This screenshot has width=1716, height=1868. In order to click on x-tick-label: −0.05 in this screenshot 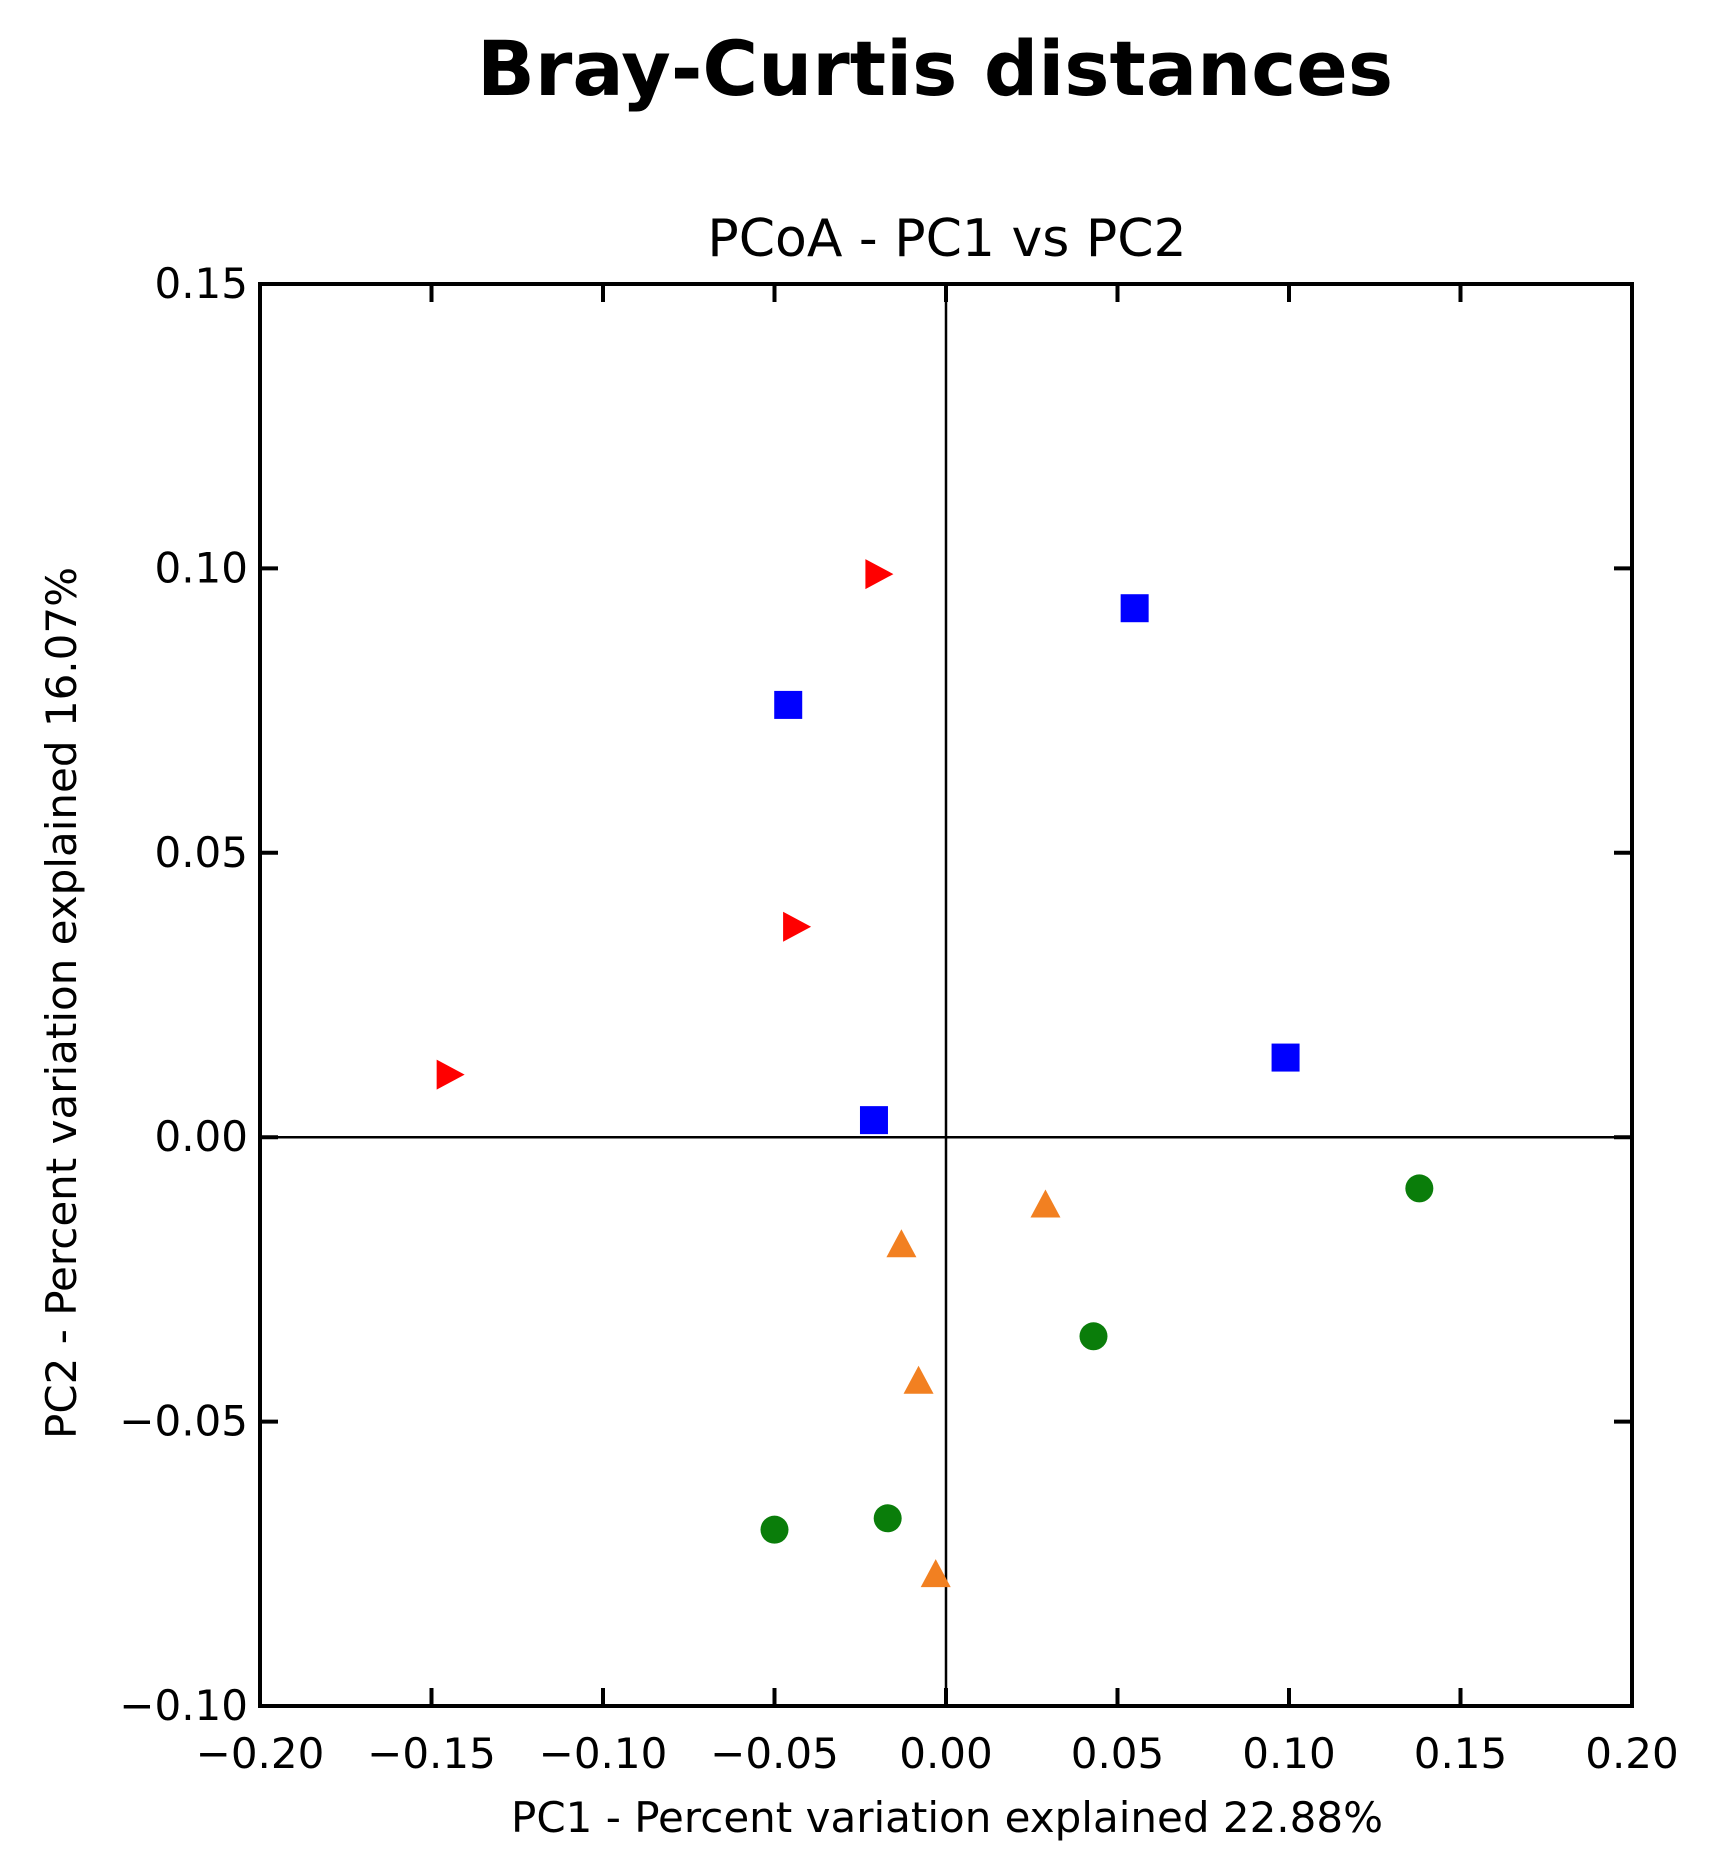, I will do `click(774, 1753)`.